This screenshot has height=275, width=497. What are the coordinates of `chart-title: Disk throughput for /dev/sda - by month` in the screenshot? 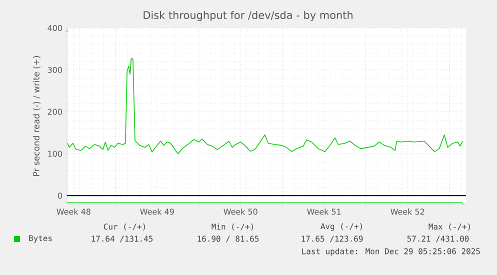 It's located at (248, 16).